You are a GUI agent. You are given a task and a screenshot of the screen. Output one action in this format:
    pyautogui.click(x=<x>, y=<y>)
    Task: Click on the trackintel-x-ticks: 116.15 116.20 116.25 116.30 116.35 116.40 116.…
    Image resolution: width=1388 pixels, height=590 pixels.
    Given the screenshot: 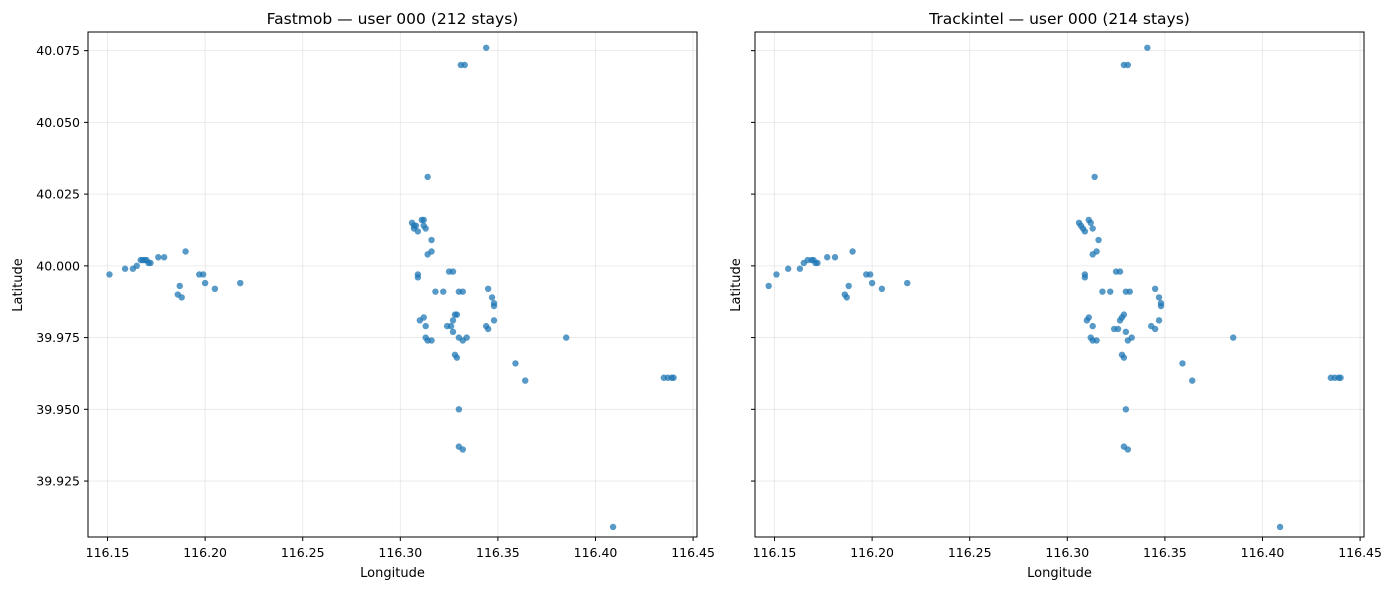 What is the action you would take?
    pyautogui.click(x=1067, y=548)
    